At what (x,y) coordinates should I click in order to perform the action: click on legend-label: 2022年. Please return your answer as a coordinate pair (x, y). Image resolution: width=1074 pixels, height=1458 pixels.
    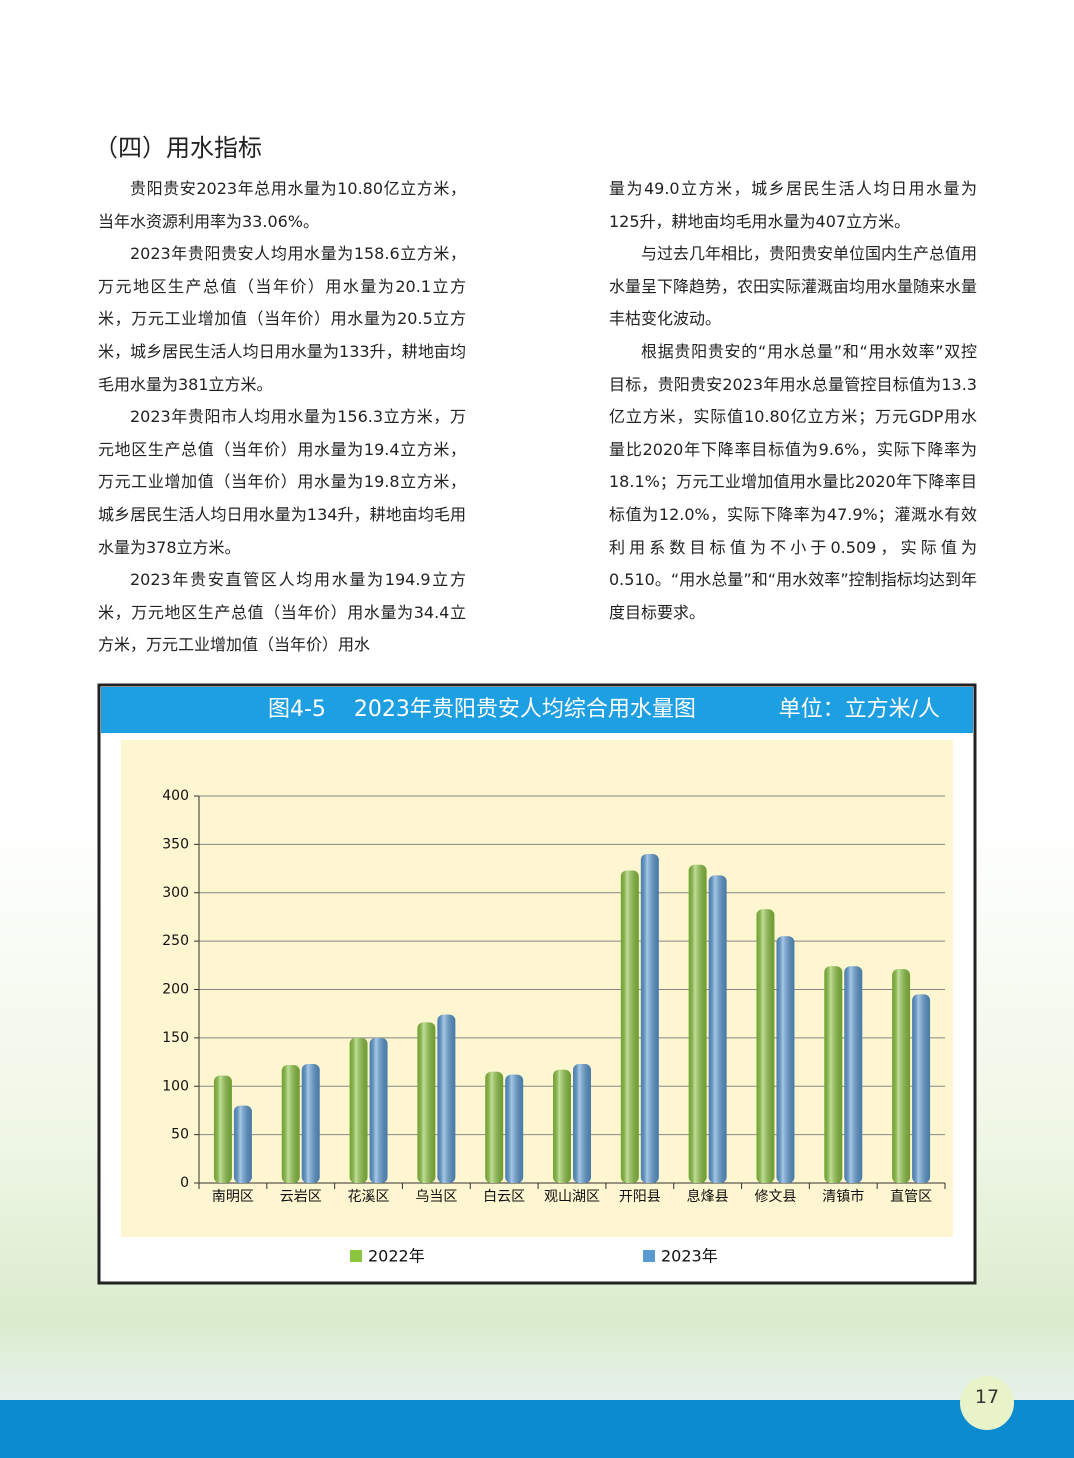
    Looking at the image, I should click on (396, 1256).